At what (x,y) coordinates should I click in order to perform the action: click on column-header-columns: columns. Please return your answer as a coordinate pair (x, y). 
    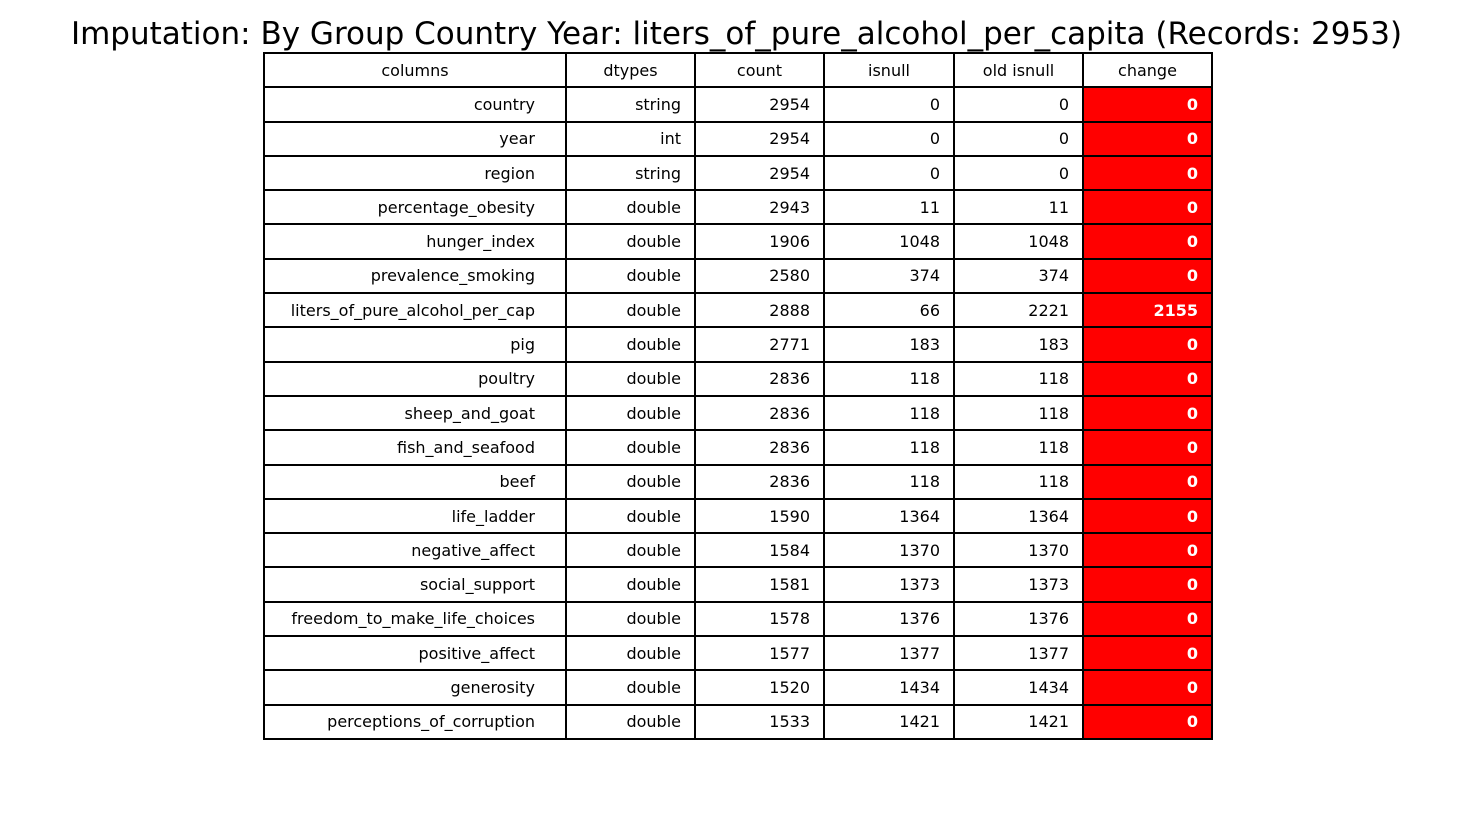
    Looking at the image, I should click on (415, 70).